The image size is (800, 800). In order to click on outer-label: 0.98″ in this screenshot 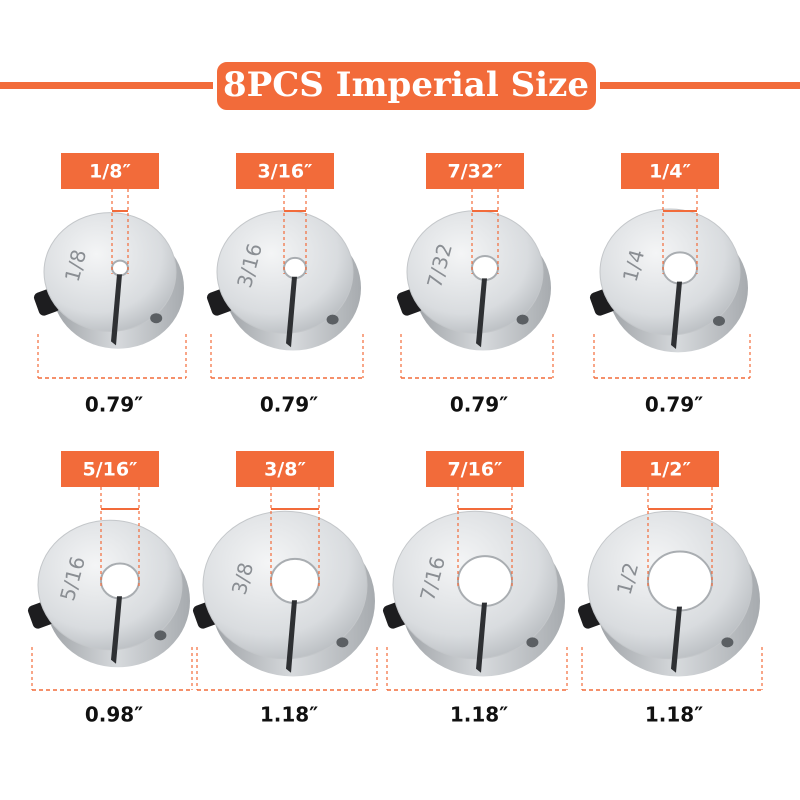, I will do `click(114, 715)`.